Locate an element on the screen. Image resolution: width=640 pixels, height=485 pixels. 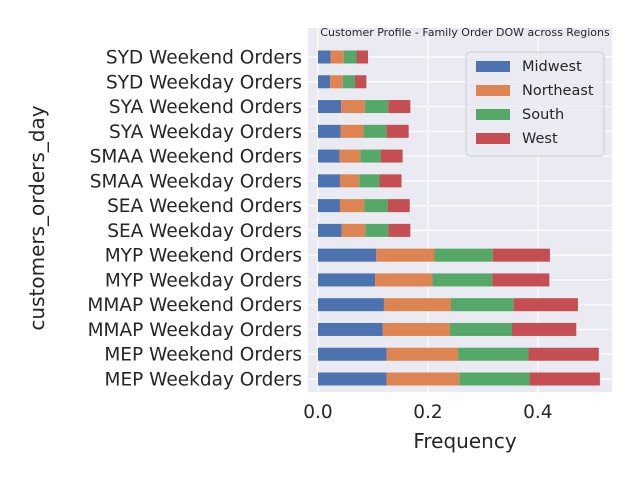
y-tick-label: MYP Weekend Orders is located at coordinates (203, 256).